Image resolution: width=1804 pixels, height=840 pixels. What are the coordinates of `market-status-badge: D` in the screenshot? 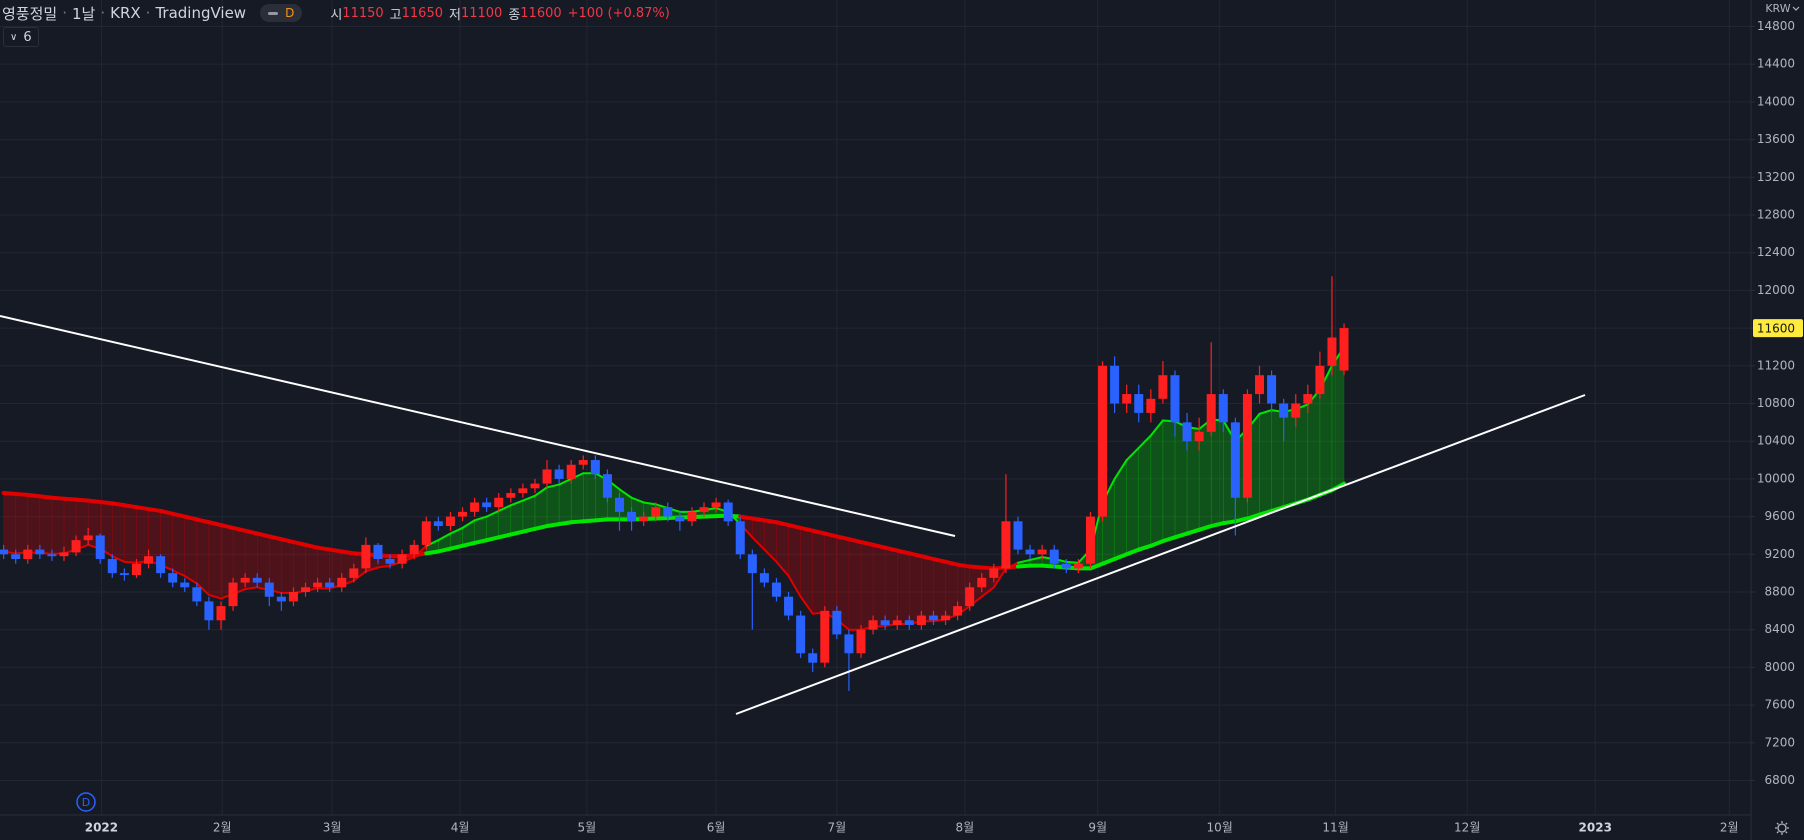 It's located at (281, 13).